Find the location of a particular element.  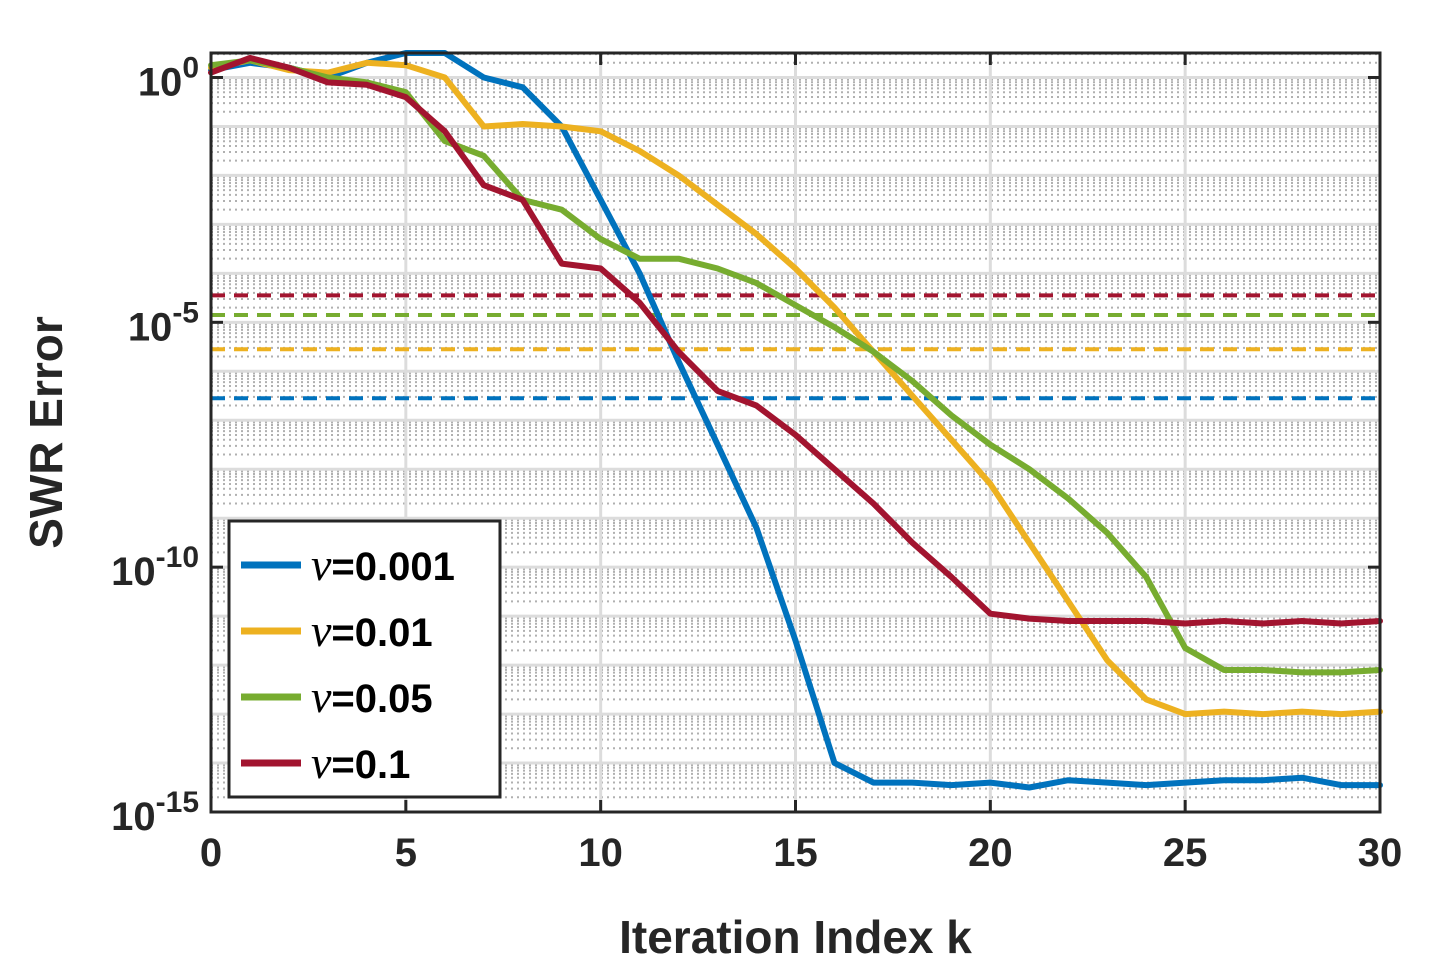

legend-value: =0.1 is located at coordinates (370, 765).